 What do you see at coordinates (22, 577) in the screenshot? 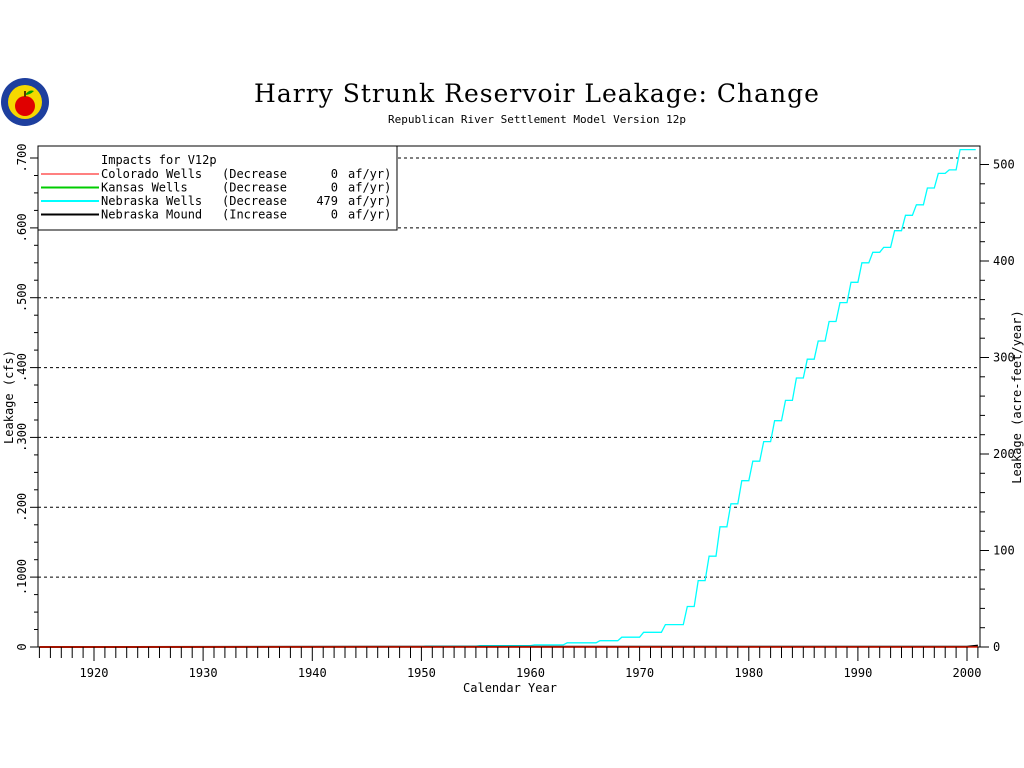
I see `y-left-tick-label: .1000` at bounding box center [22, 577].